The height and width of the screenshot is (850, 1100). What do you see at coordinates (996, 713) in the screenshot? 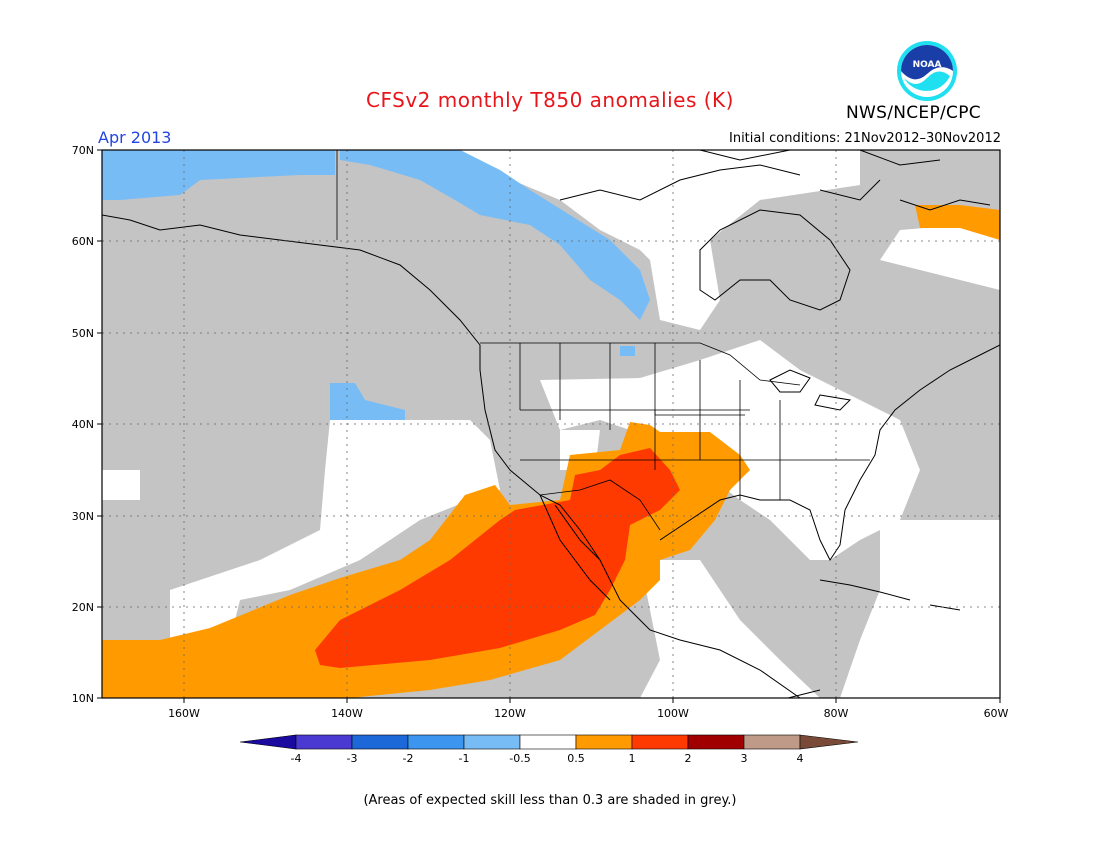
I see `lon-tick-label: 60W` at bounding box center [996, 713].